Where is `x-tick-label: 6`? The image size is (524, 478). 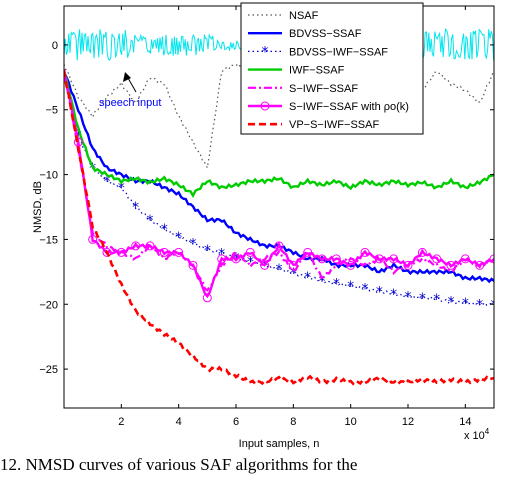 x-tick-label: 6 is located at coordinates (236, 422).